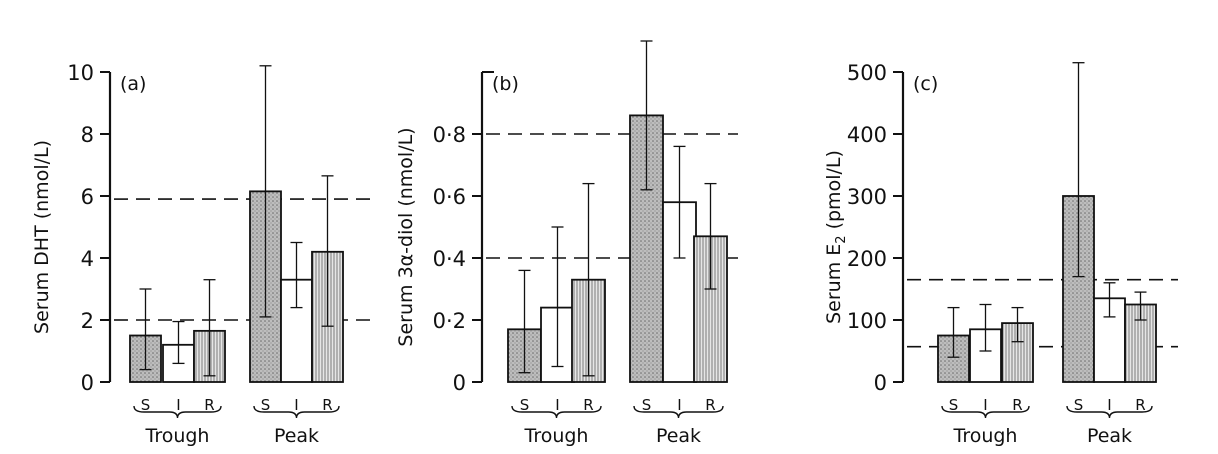 The height and width of the screenshot is (454, 1218). What do you see at coordinates (505, 84) in the screenshot?
I see `panel-label: (b)` at bounding box center [505, 84].